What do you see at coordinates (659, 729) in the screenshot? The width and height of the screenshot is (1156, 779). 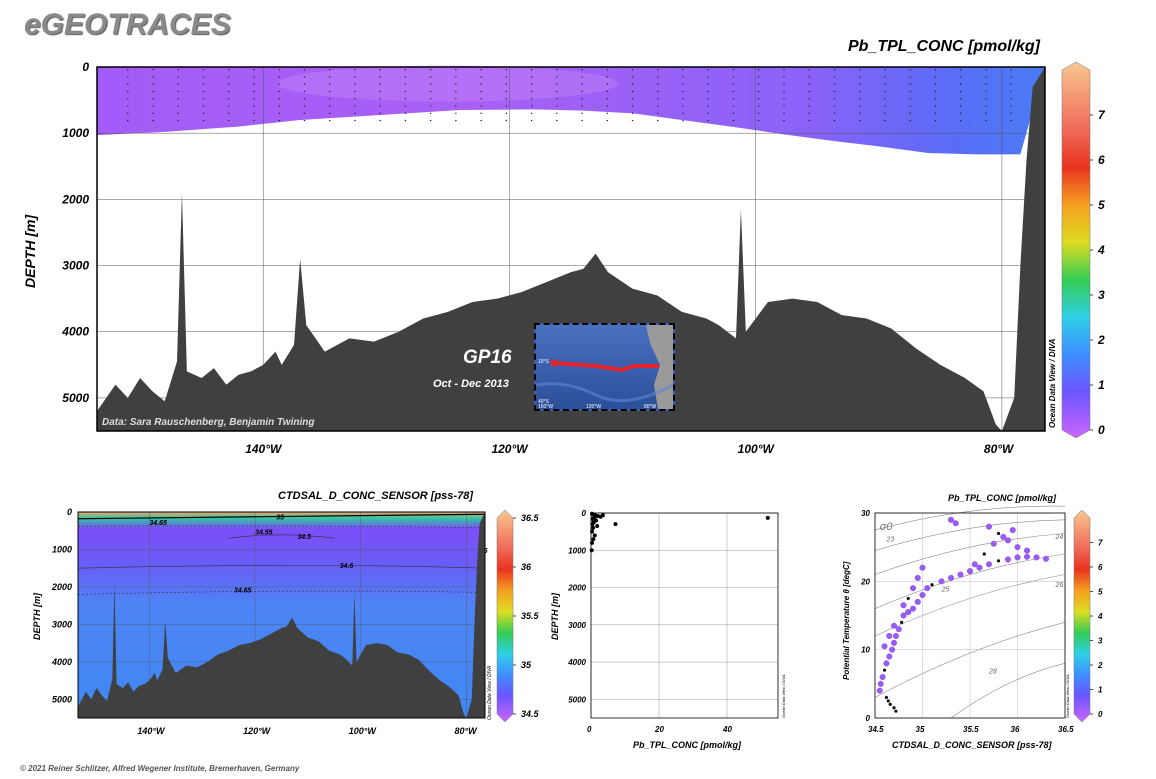 I see `x-tick-label: 20` at bounding box center [659, 729].